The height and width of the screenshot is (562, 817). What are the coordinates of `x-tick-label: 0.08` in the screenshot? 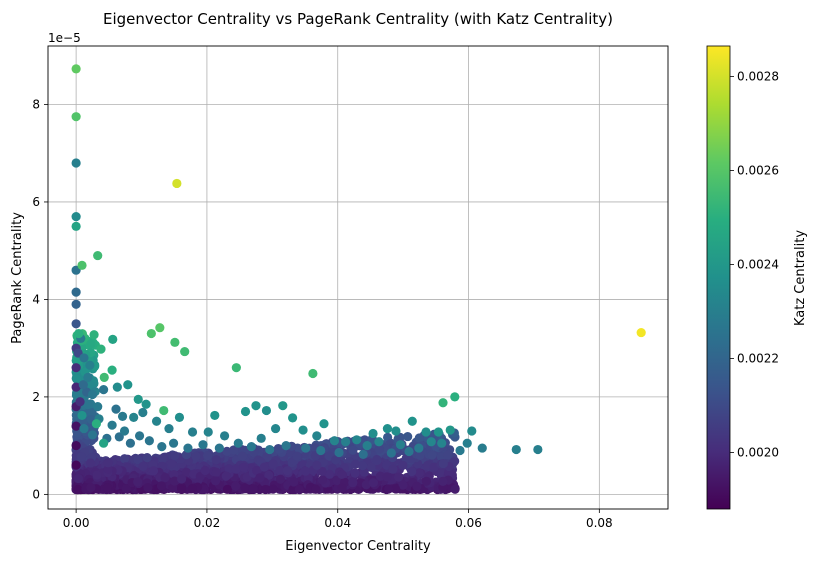 It's located at (599, 523).